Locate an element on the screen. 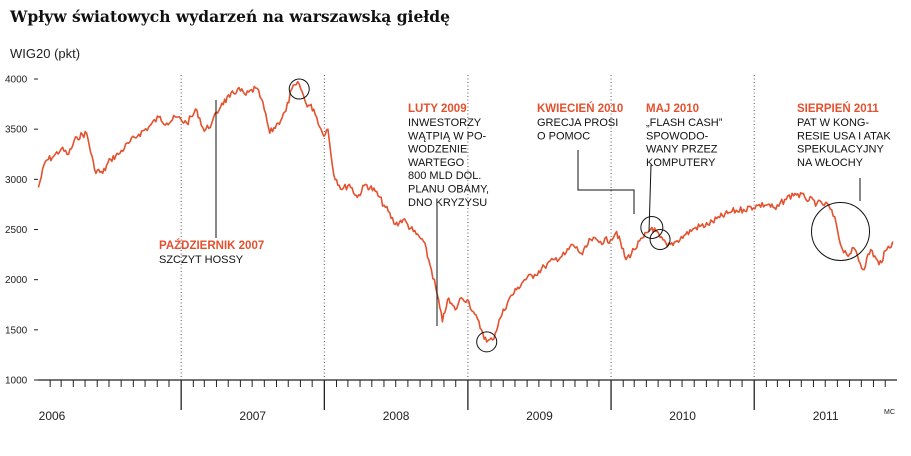 The width and height of the screenshot is (911, 456). y-tick-label: 3500 is located at coordinates (16, 130).